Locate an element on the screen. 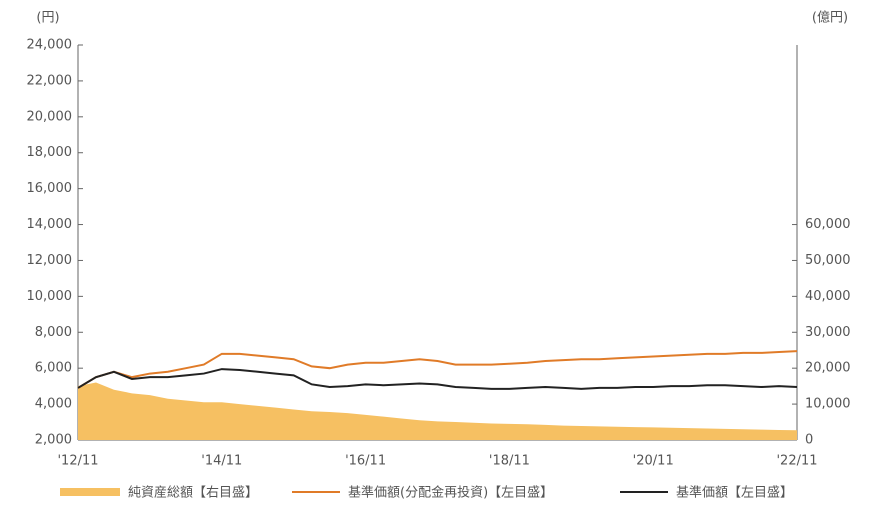 The image size is (869, 506). x-tick-label: '18/11 is located at coordinates (509, 461).